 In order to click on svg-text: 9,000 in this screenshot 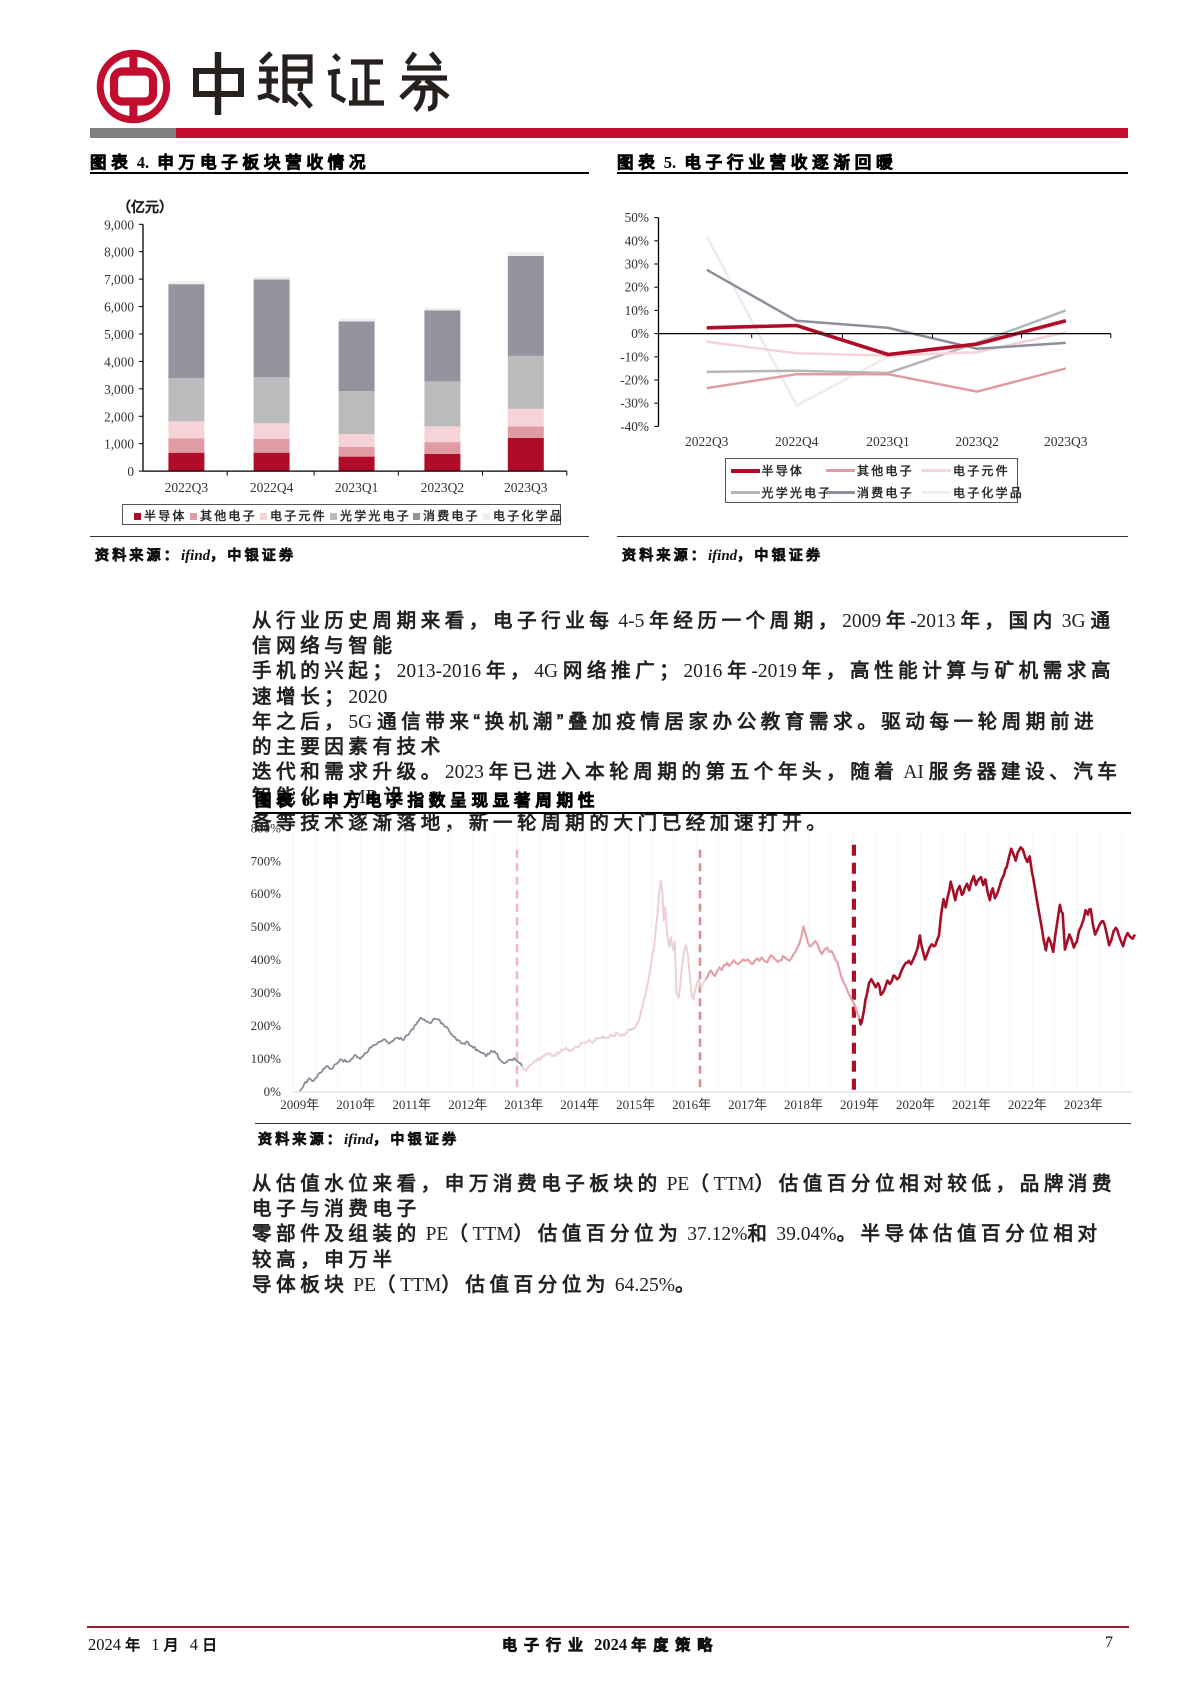, I will do `click(119, 224)`.